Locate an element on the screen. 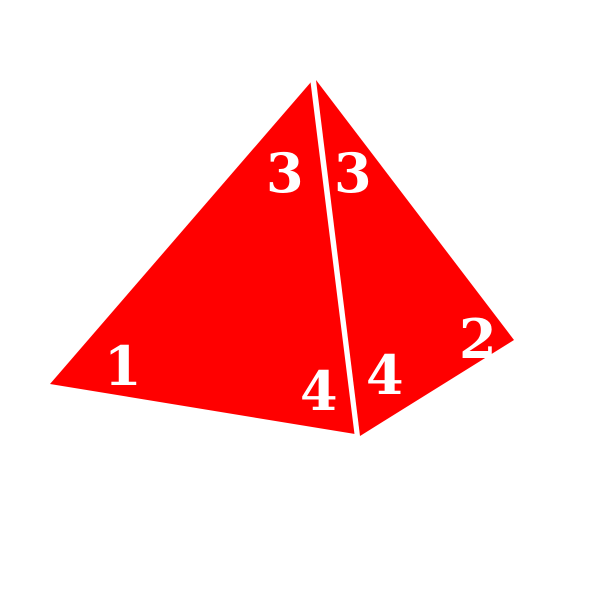  left-face-number-left: 1 is located at coordinates (123, 366).